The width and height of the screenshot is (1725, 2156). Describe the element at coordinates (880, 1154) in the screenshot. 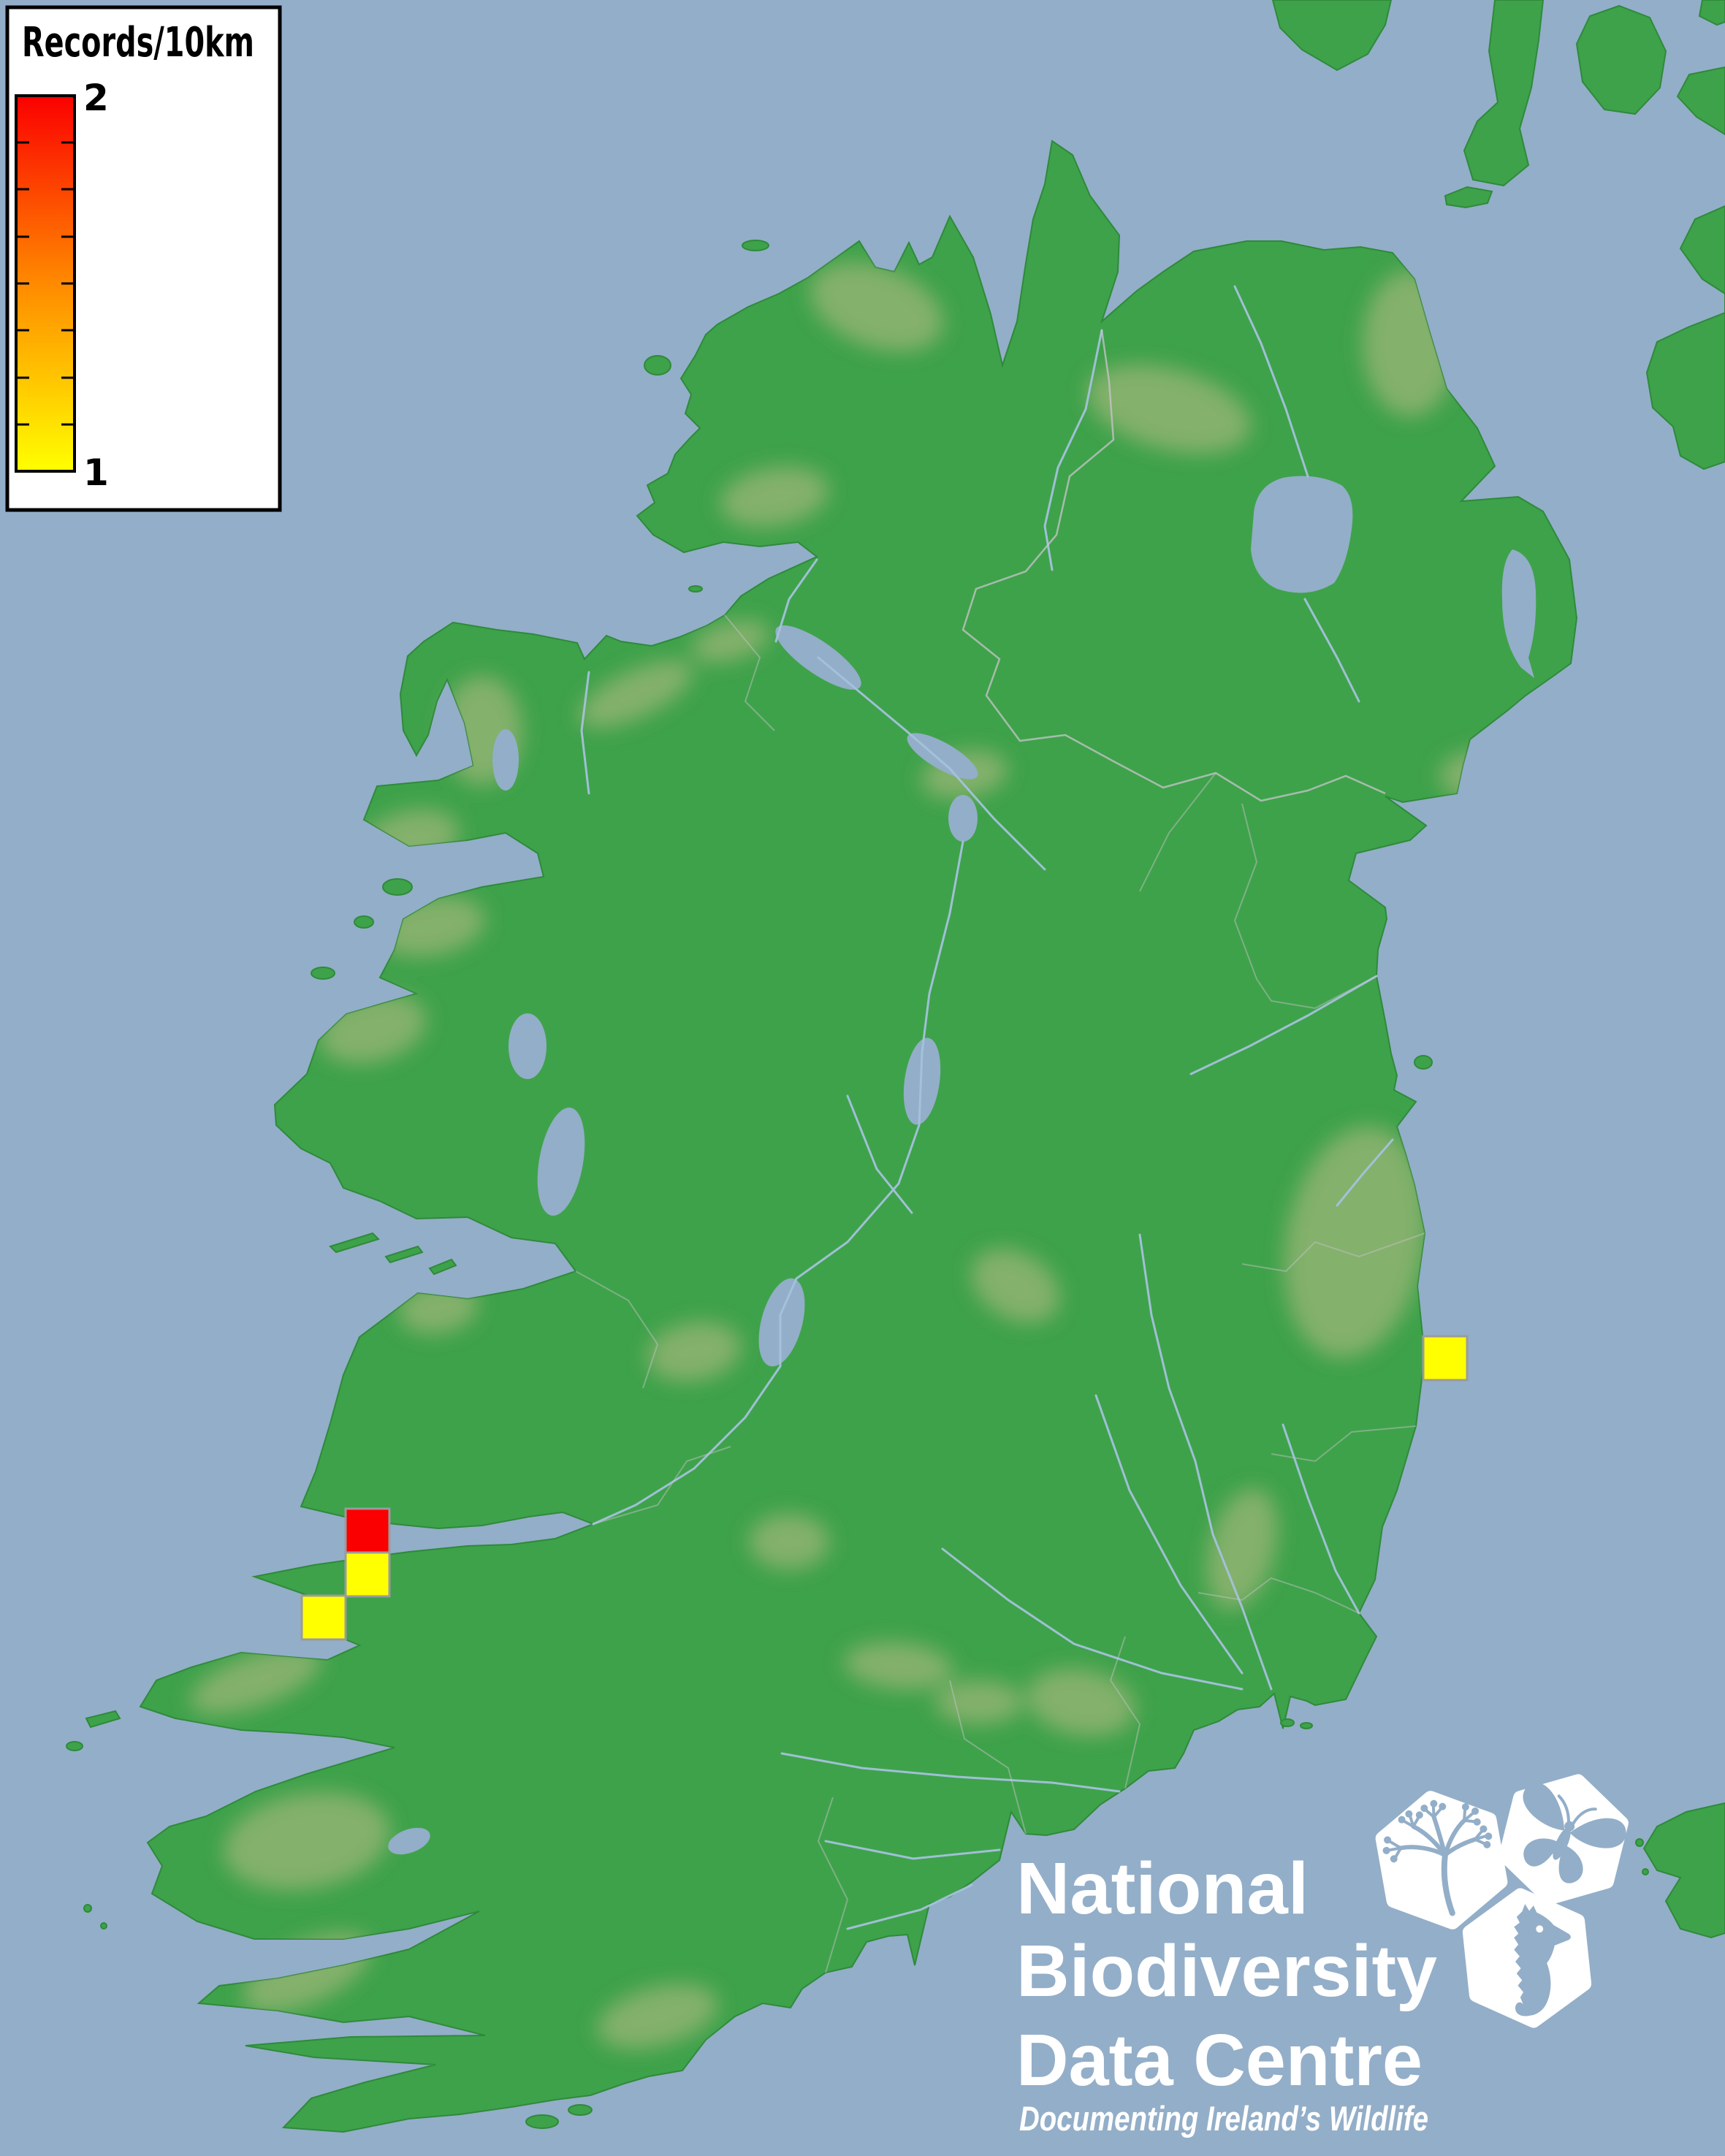

I see `river-suck` at that location.